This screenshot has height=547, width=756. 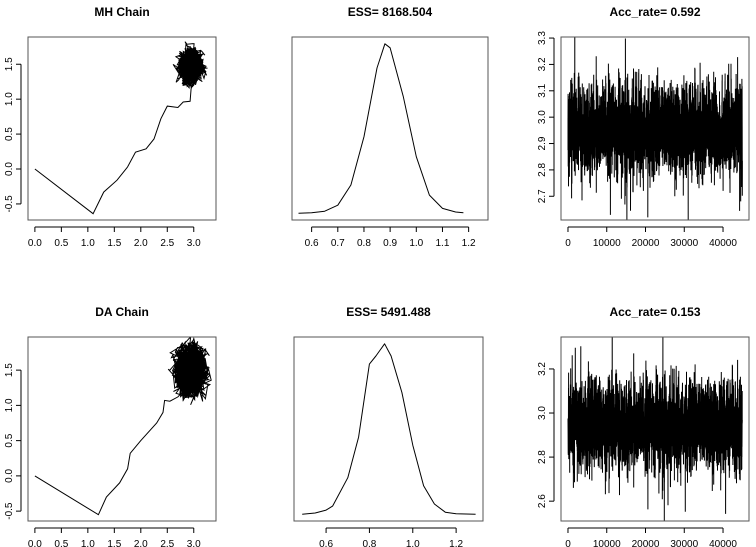 What do you see at coordinates (443, 243) in the screenshot?
I see `x-tick-label: 1.1` at bounding box center [443, 243].